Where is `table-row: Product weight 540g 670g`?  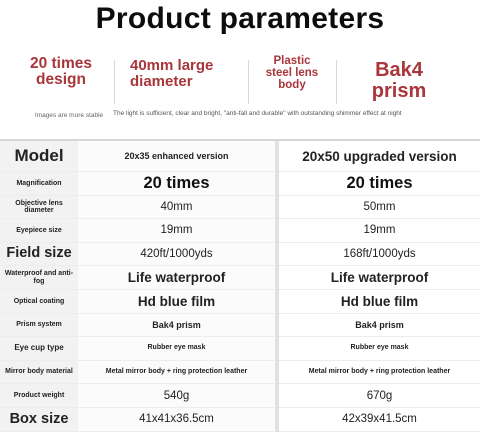 table-row: Product weight 540g 670g is located at coordinates (240, 395).